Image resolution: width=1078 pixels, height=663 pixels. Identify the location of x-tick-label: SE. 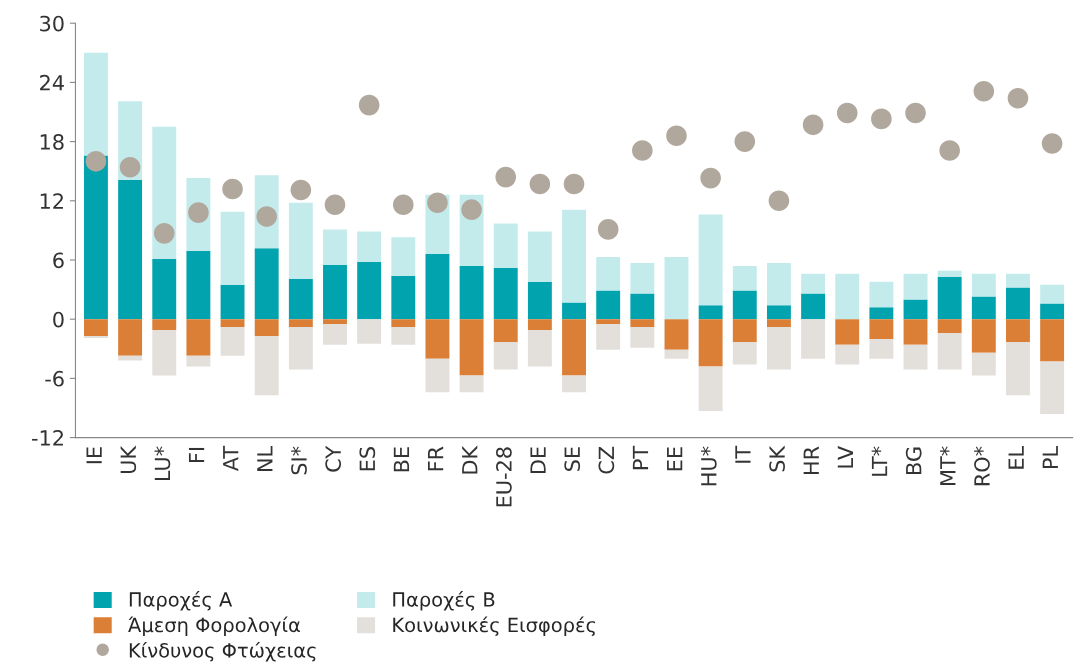
(572, 459).